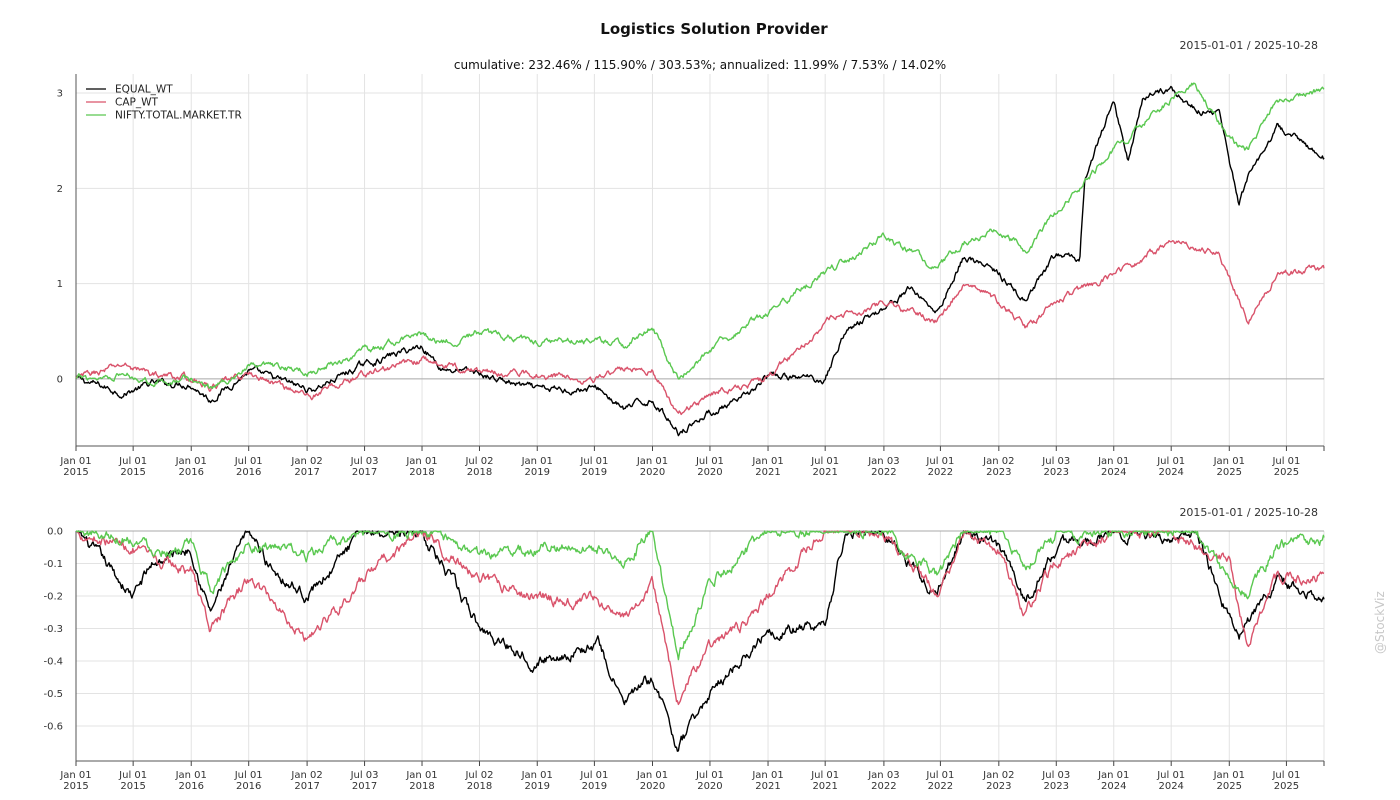 The height and width of the screenshot is (800, 1400). What do you see at coordinates (60, 94) in the screenshot?
I see `y-tick-label: 3` at bounding box center [60, 94].